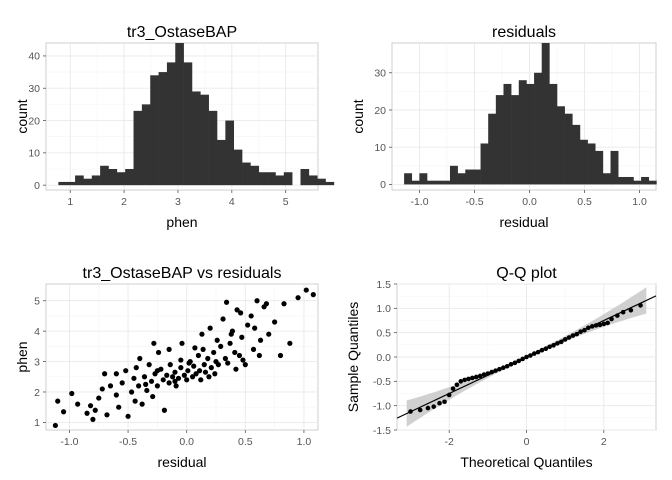 This screenshot has width=672, height=480. What do you see at coordinates (182, 32) in the screenshot?
I see `chart-title: tr3_OstaseBAP` at bounding box center [182, 32].